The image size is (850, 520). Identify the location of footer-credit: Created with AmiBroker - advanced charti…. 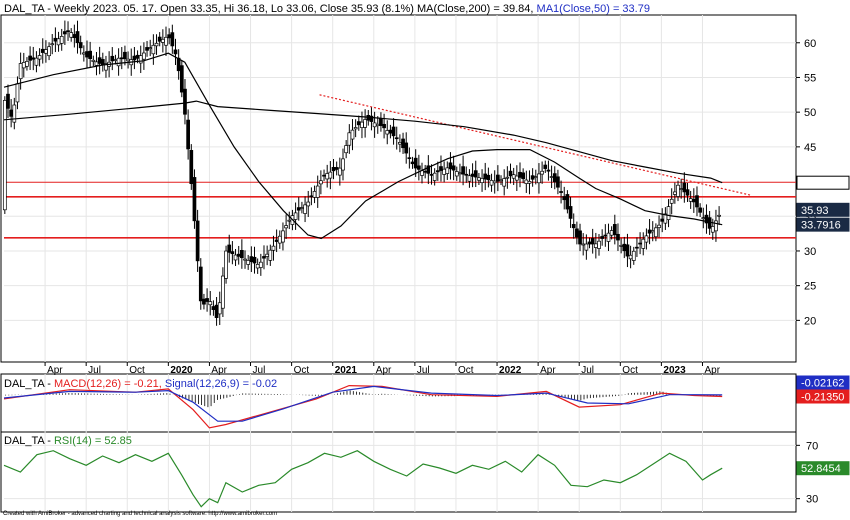
(140, 514).